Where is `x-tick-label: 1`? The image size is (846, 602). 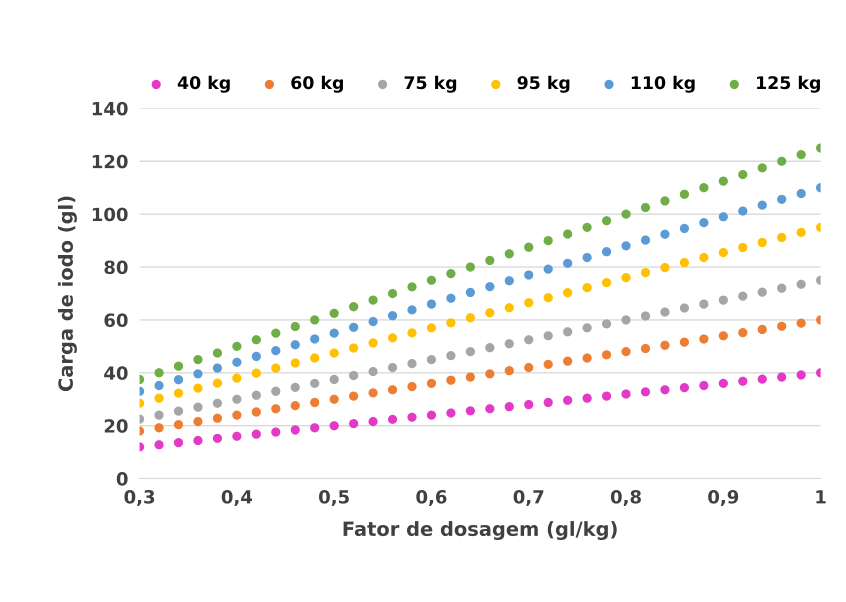
x-tick-label: 1 is located at coordinates (821, 497).